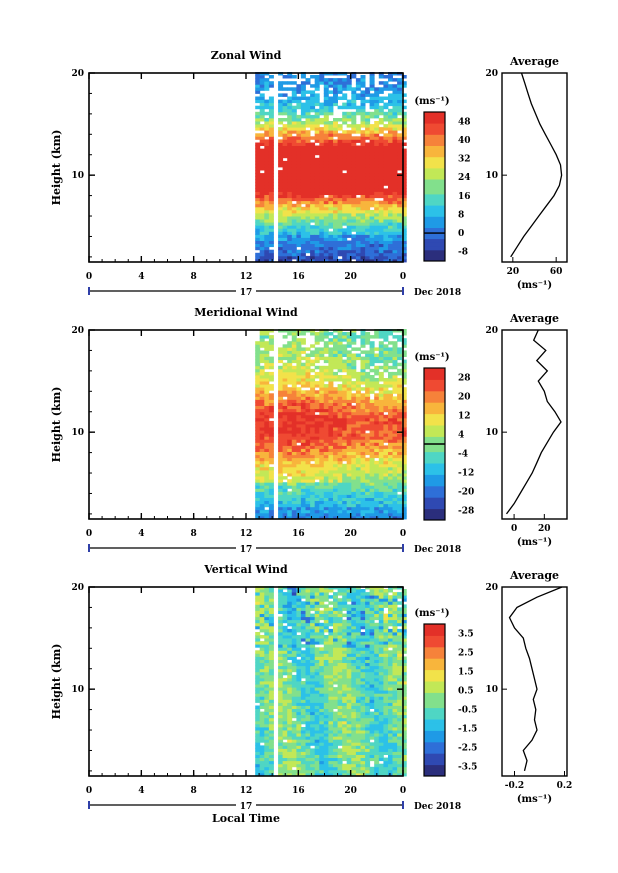 The image size is (618, 873). Describe the element at coordinates (56, 425) in the screenshot. I see `y-axis-label: Height (km)` at that location.